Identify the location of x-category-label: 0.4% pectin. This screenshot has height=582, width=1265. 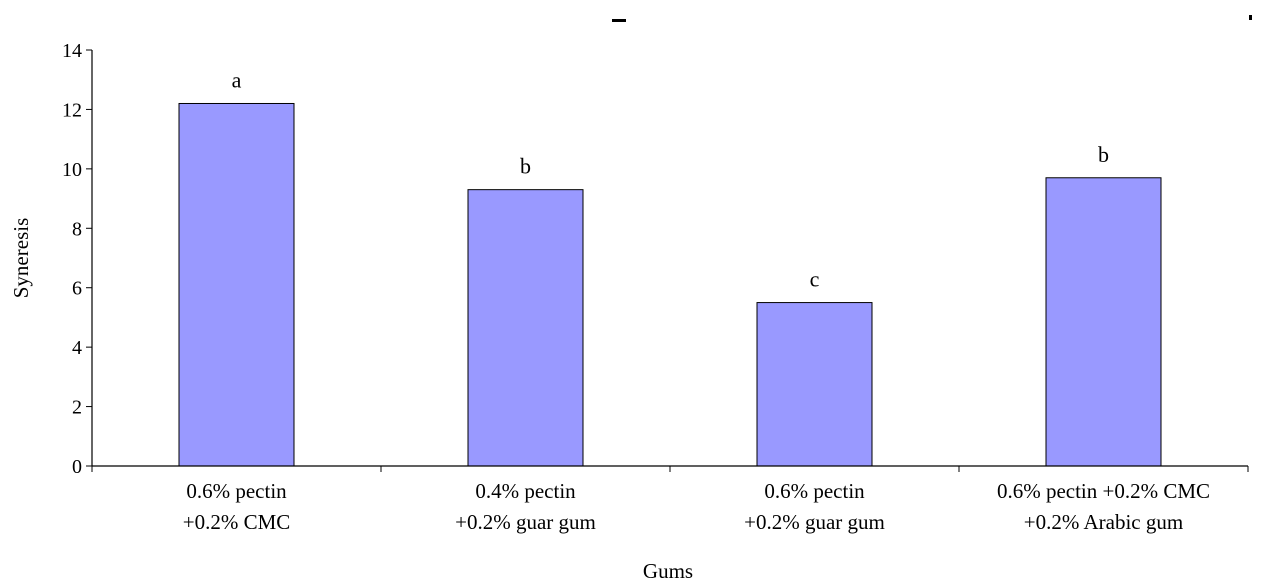
(525, 491).